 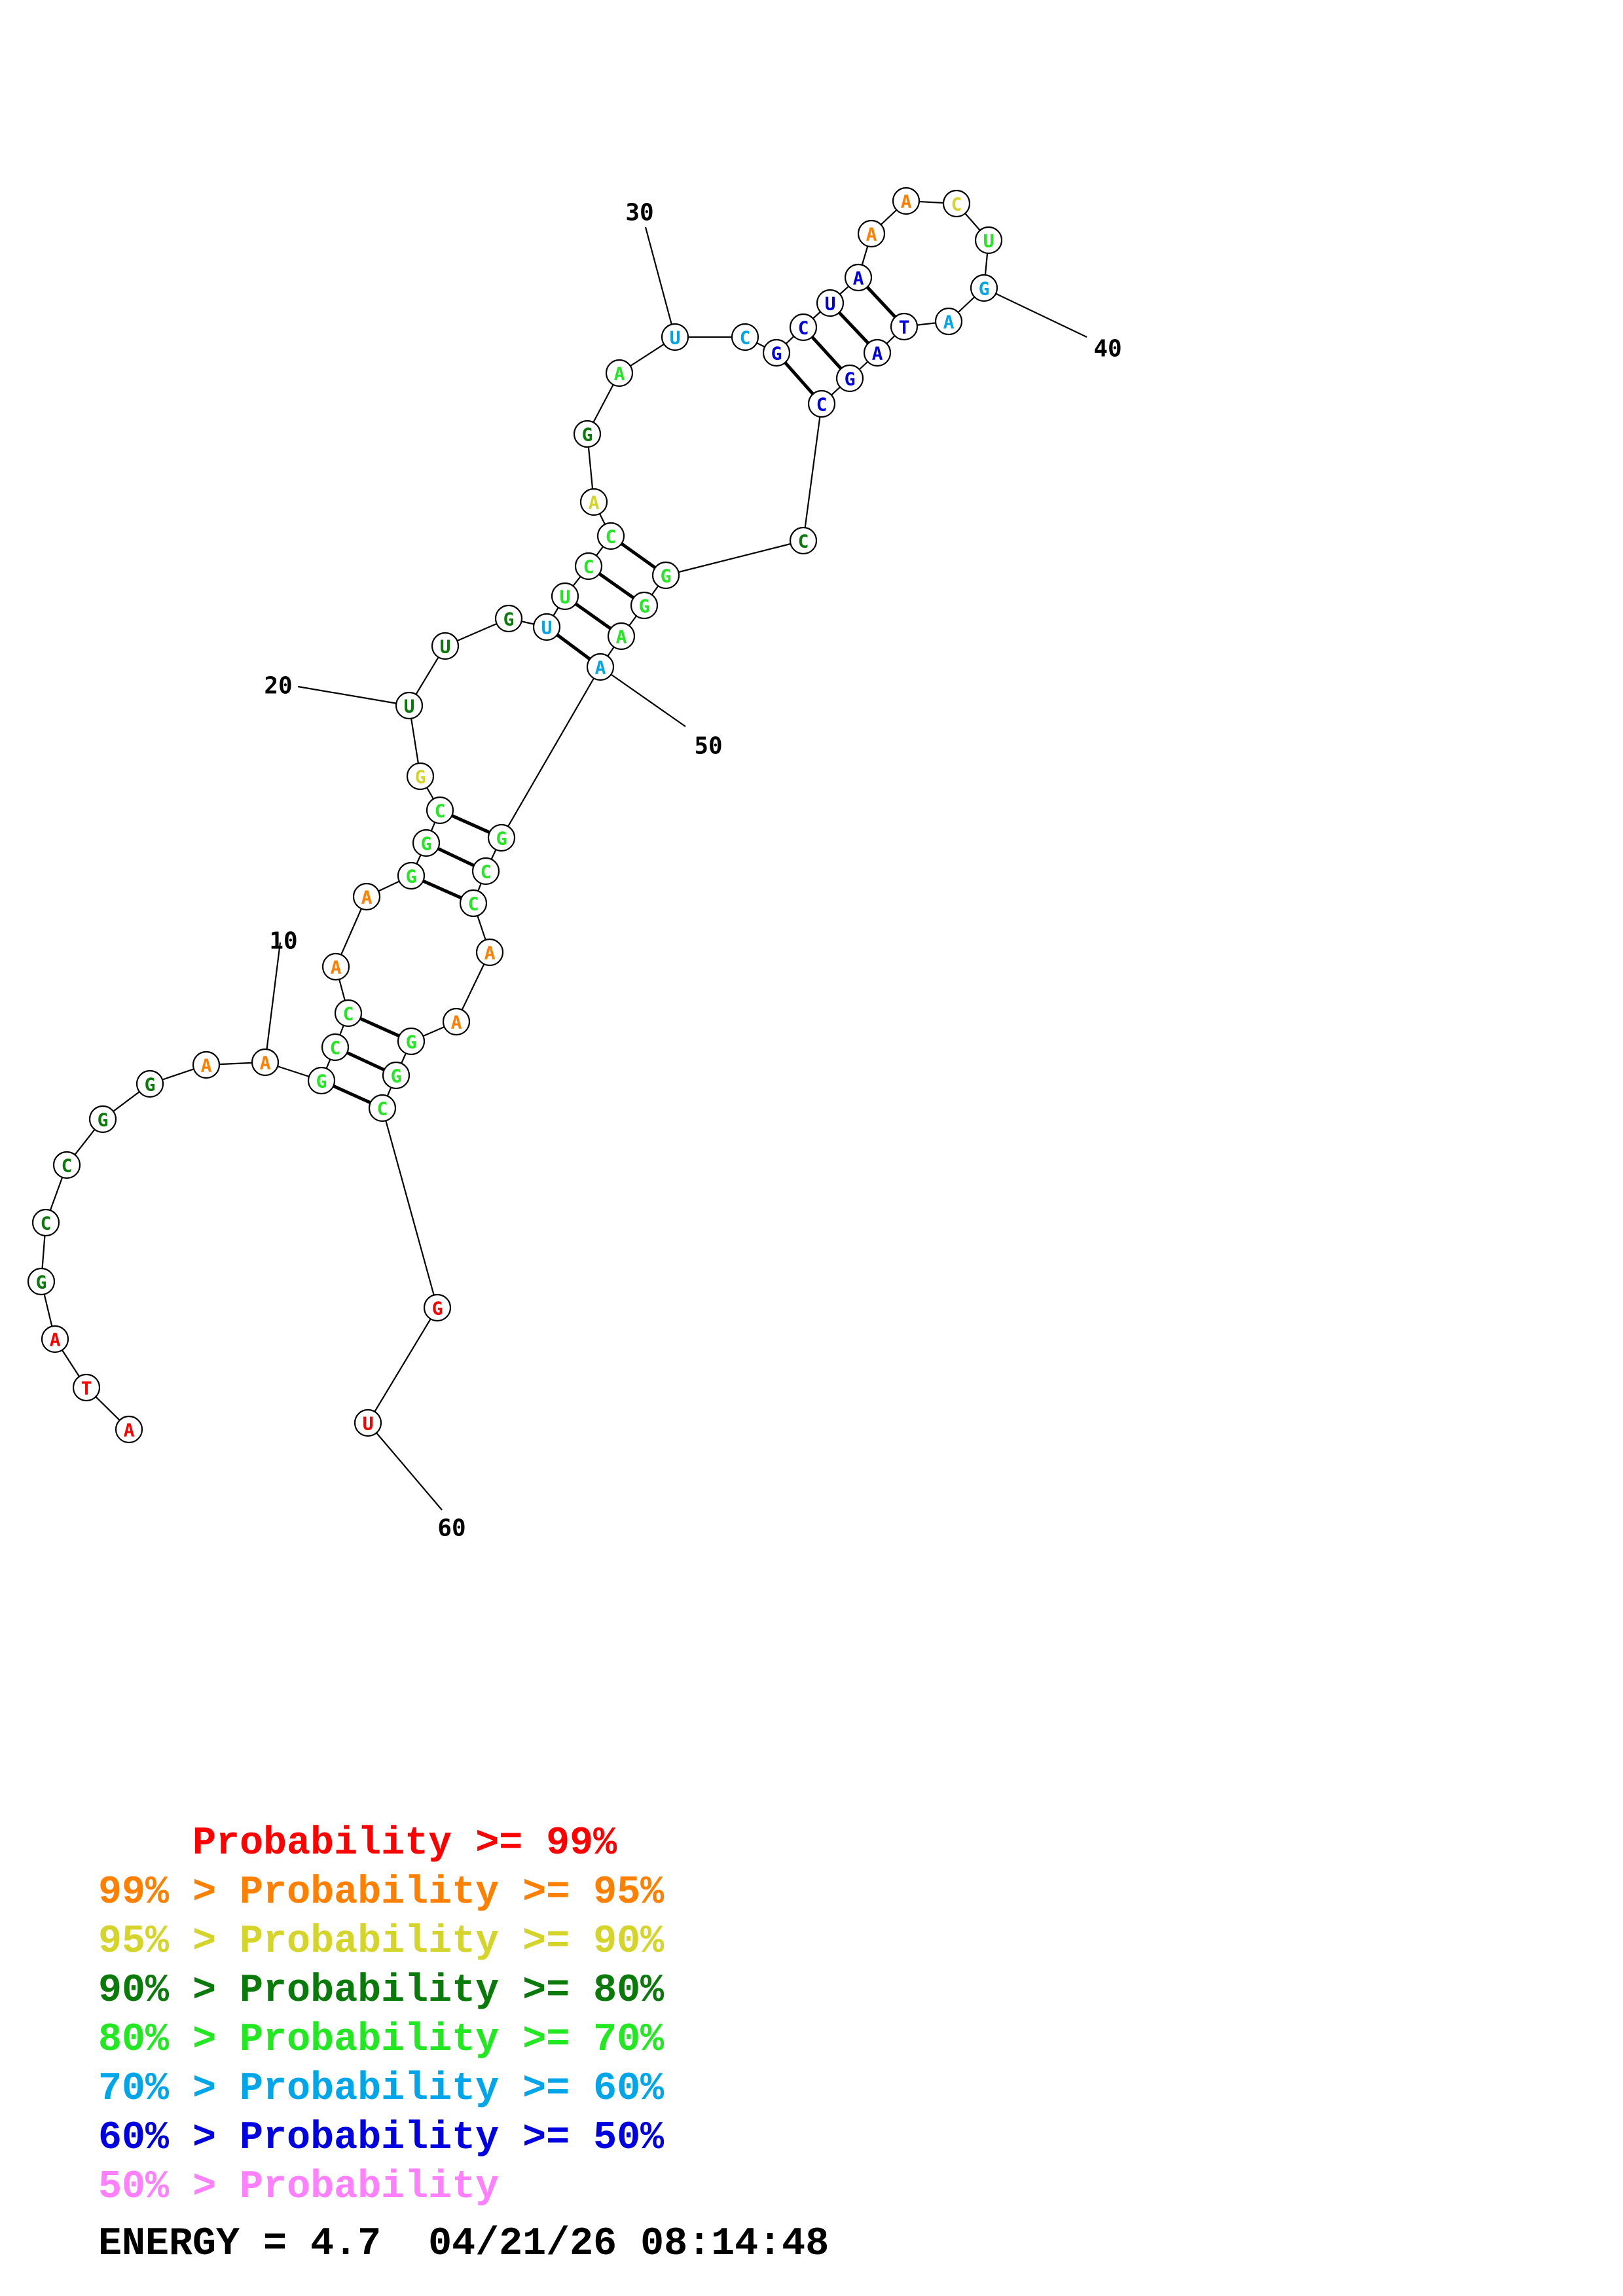 What do you see at coordinates (274, 996) in the screenshot?
I see `index-tick` at bounding box center [274, 996].